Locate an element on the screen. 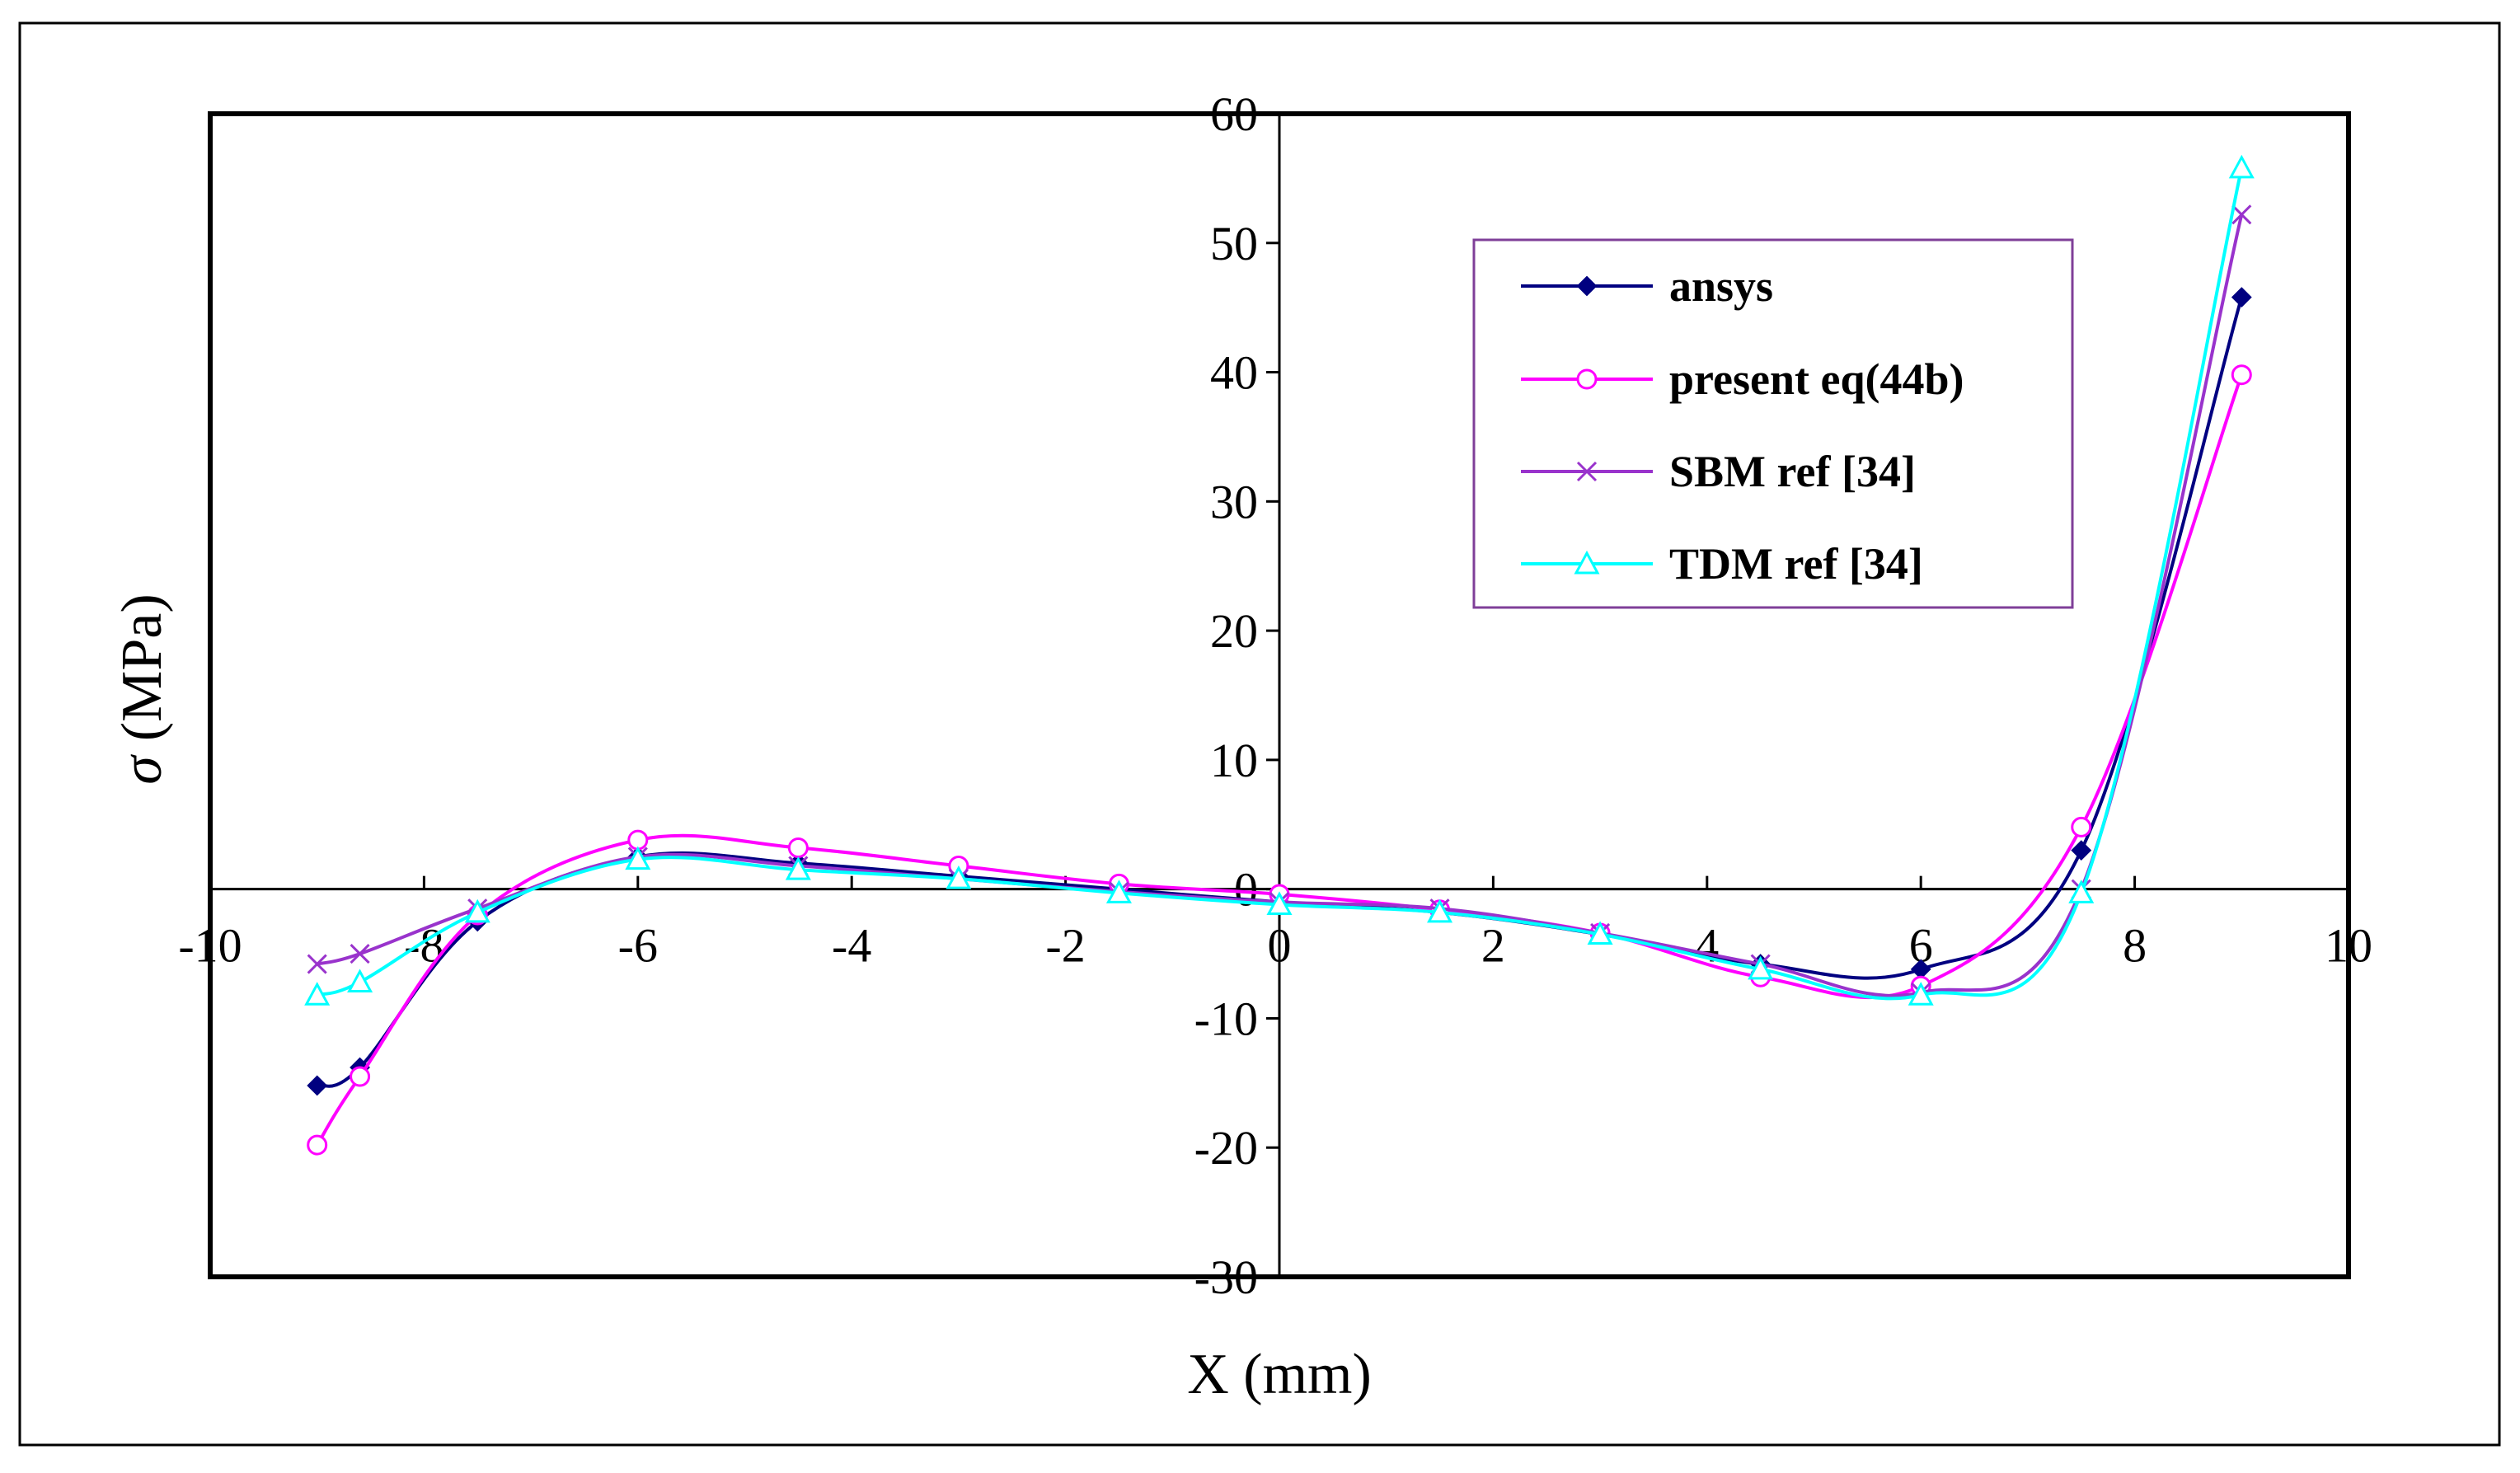 The image size is (2520, 1473). x-tick-label: 8 is located at coordinates (2135, 946).